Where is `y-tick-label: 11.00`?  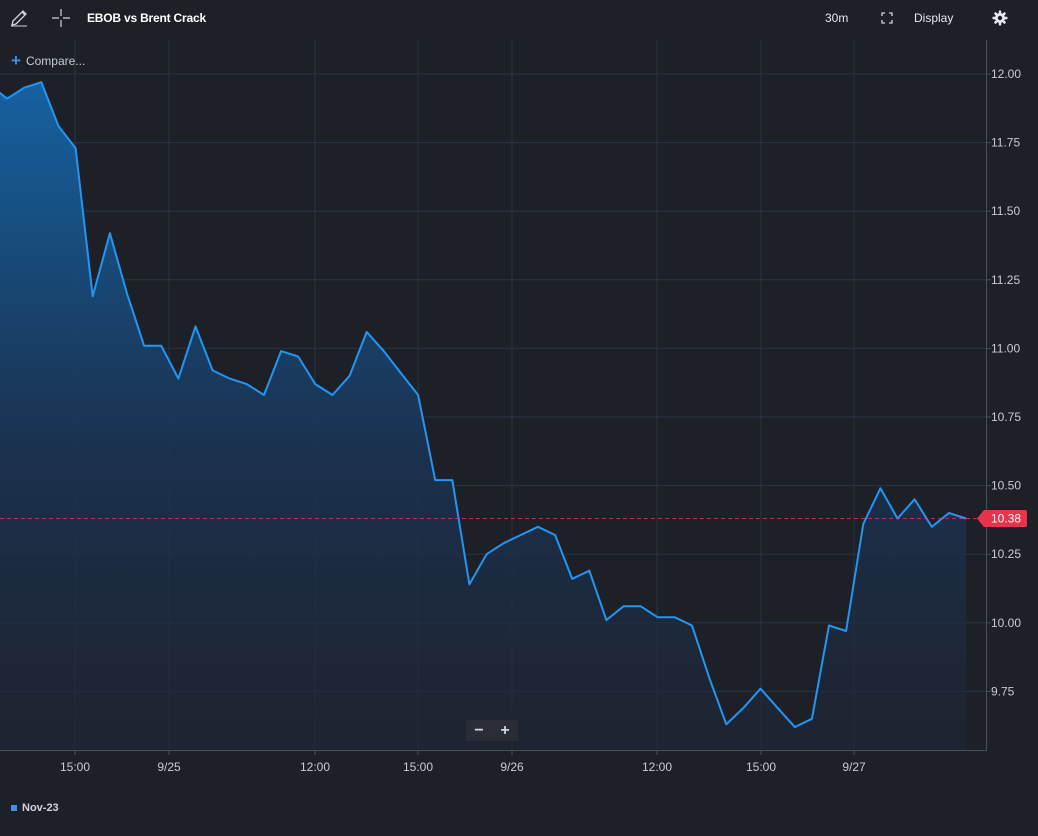
y-tick-label: 11.00 is located at coordinates (1005, 348).